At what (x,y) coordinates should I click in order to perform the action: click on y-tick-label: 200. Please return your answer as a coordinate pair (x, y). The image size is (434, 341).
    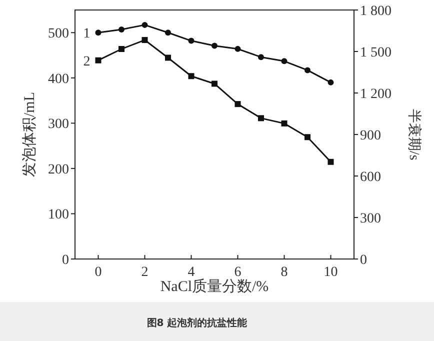
    Looking at the image, I should click on (58, 170).